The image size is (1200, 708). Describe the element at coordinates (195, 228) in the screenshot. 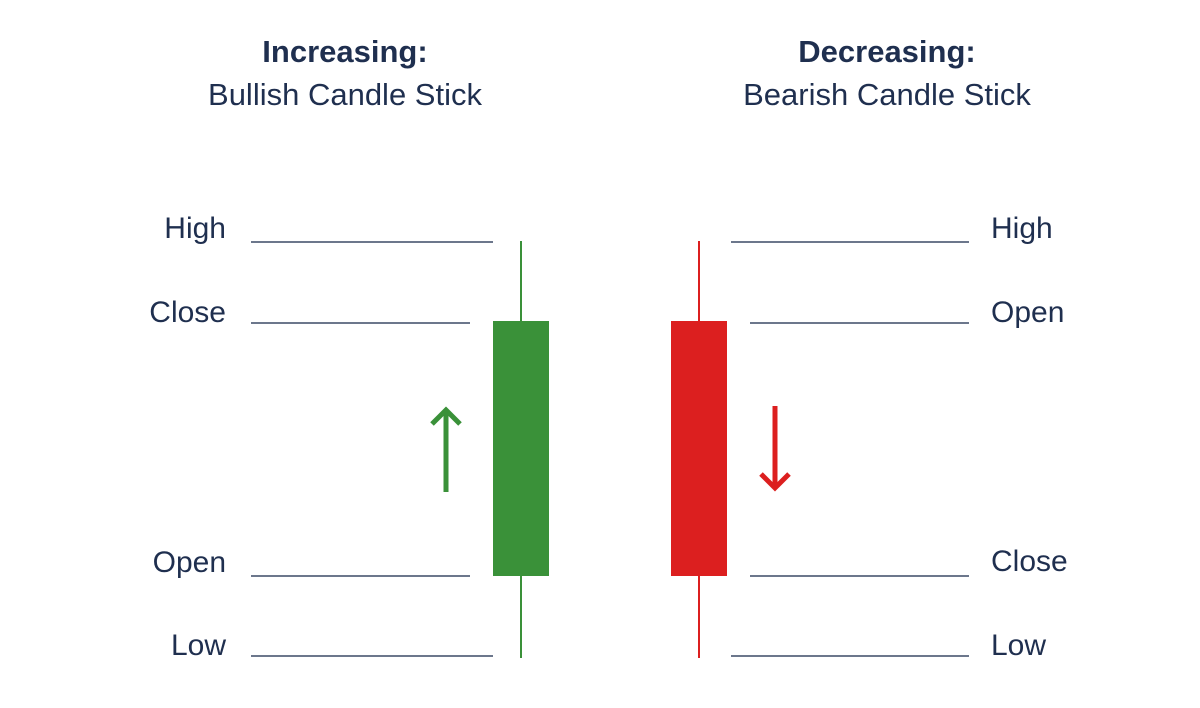

I see `bullish-high-label: High` at that location.